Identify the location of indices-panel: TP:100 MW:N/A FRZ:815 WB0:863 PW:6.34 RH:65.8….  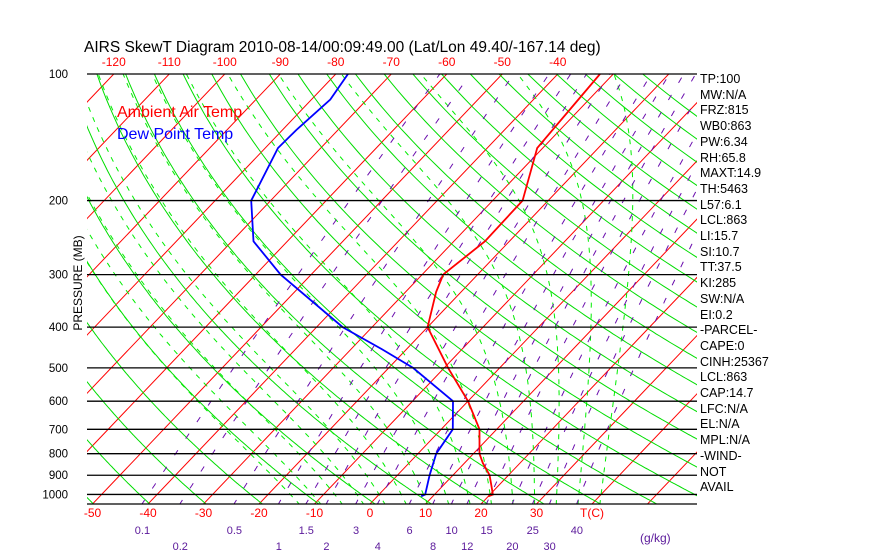
(734, 284).